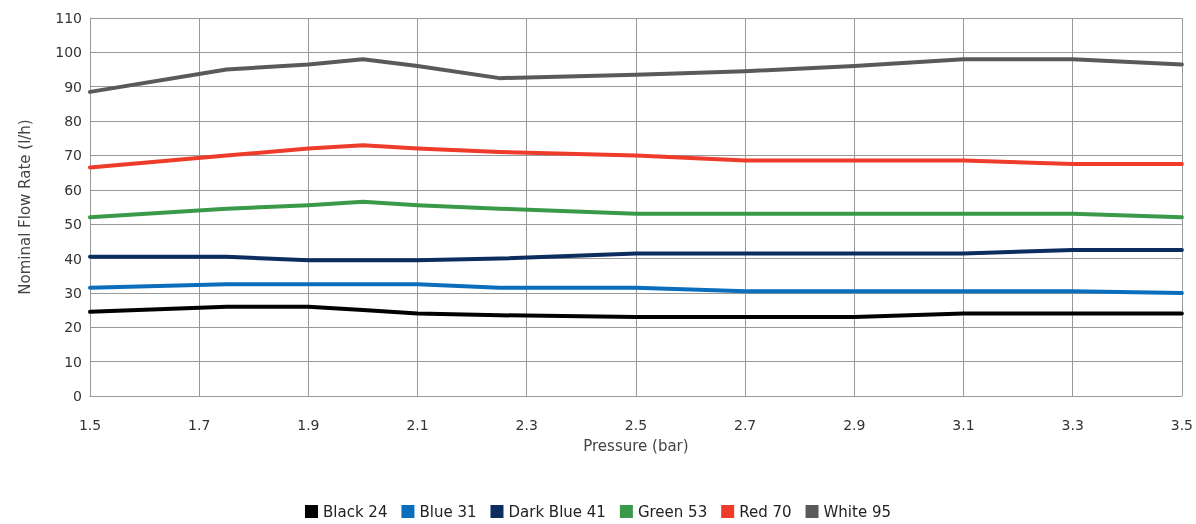 This screenshot has width=1196, height=524. What do you see at coordinates (672, 511) in the screenshot?
I see `legend-label: Green 53` at bounding box center [672, 511].